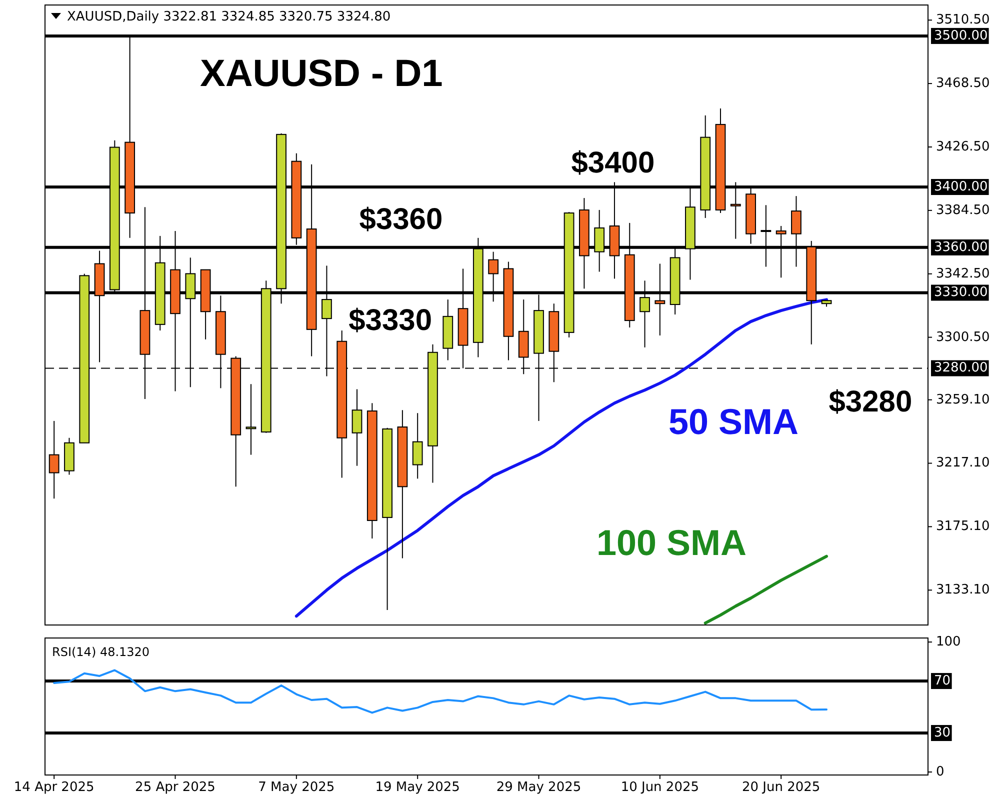 Image resolution: width=1000 pixels, height=800 pixels. What do you see at coordinates (963, 146) in the screenshot?
I see `y-tick-label: 3426.50` at bounding box center [963, 146].